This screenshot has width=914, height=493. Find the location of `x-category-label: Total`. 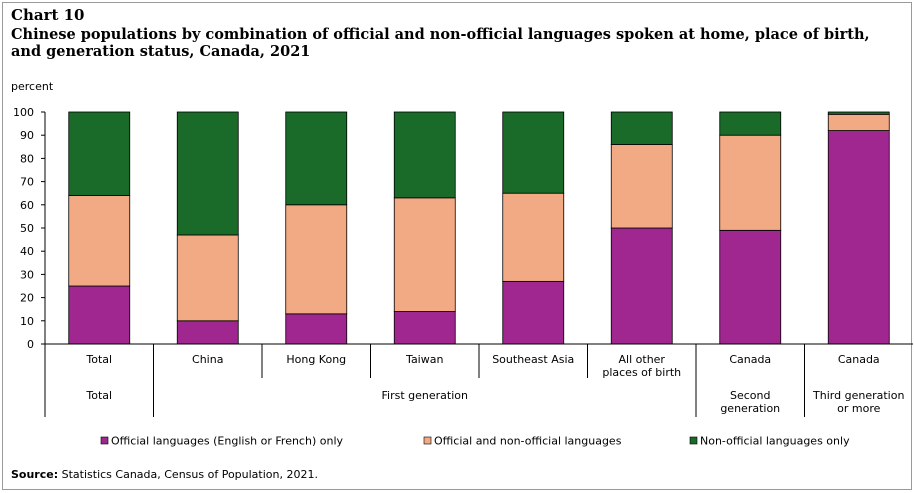

x-category-label: Total is located at coordinates (98, 359).